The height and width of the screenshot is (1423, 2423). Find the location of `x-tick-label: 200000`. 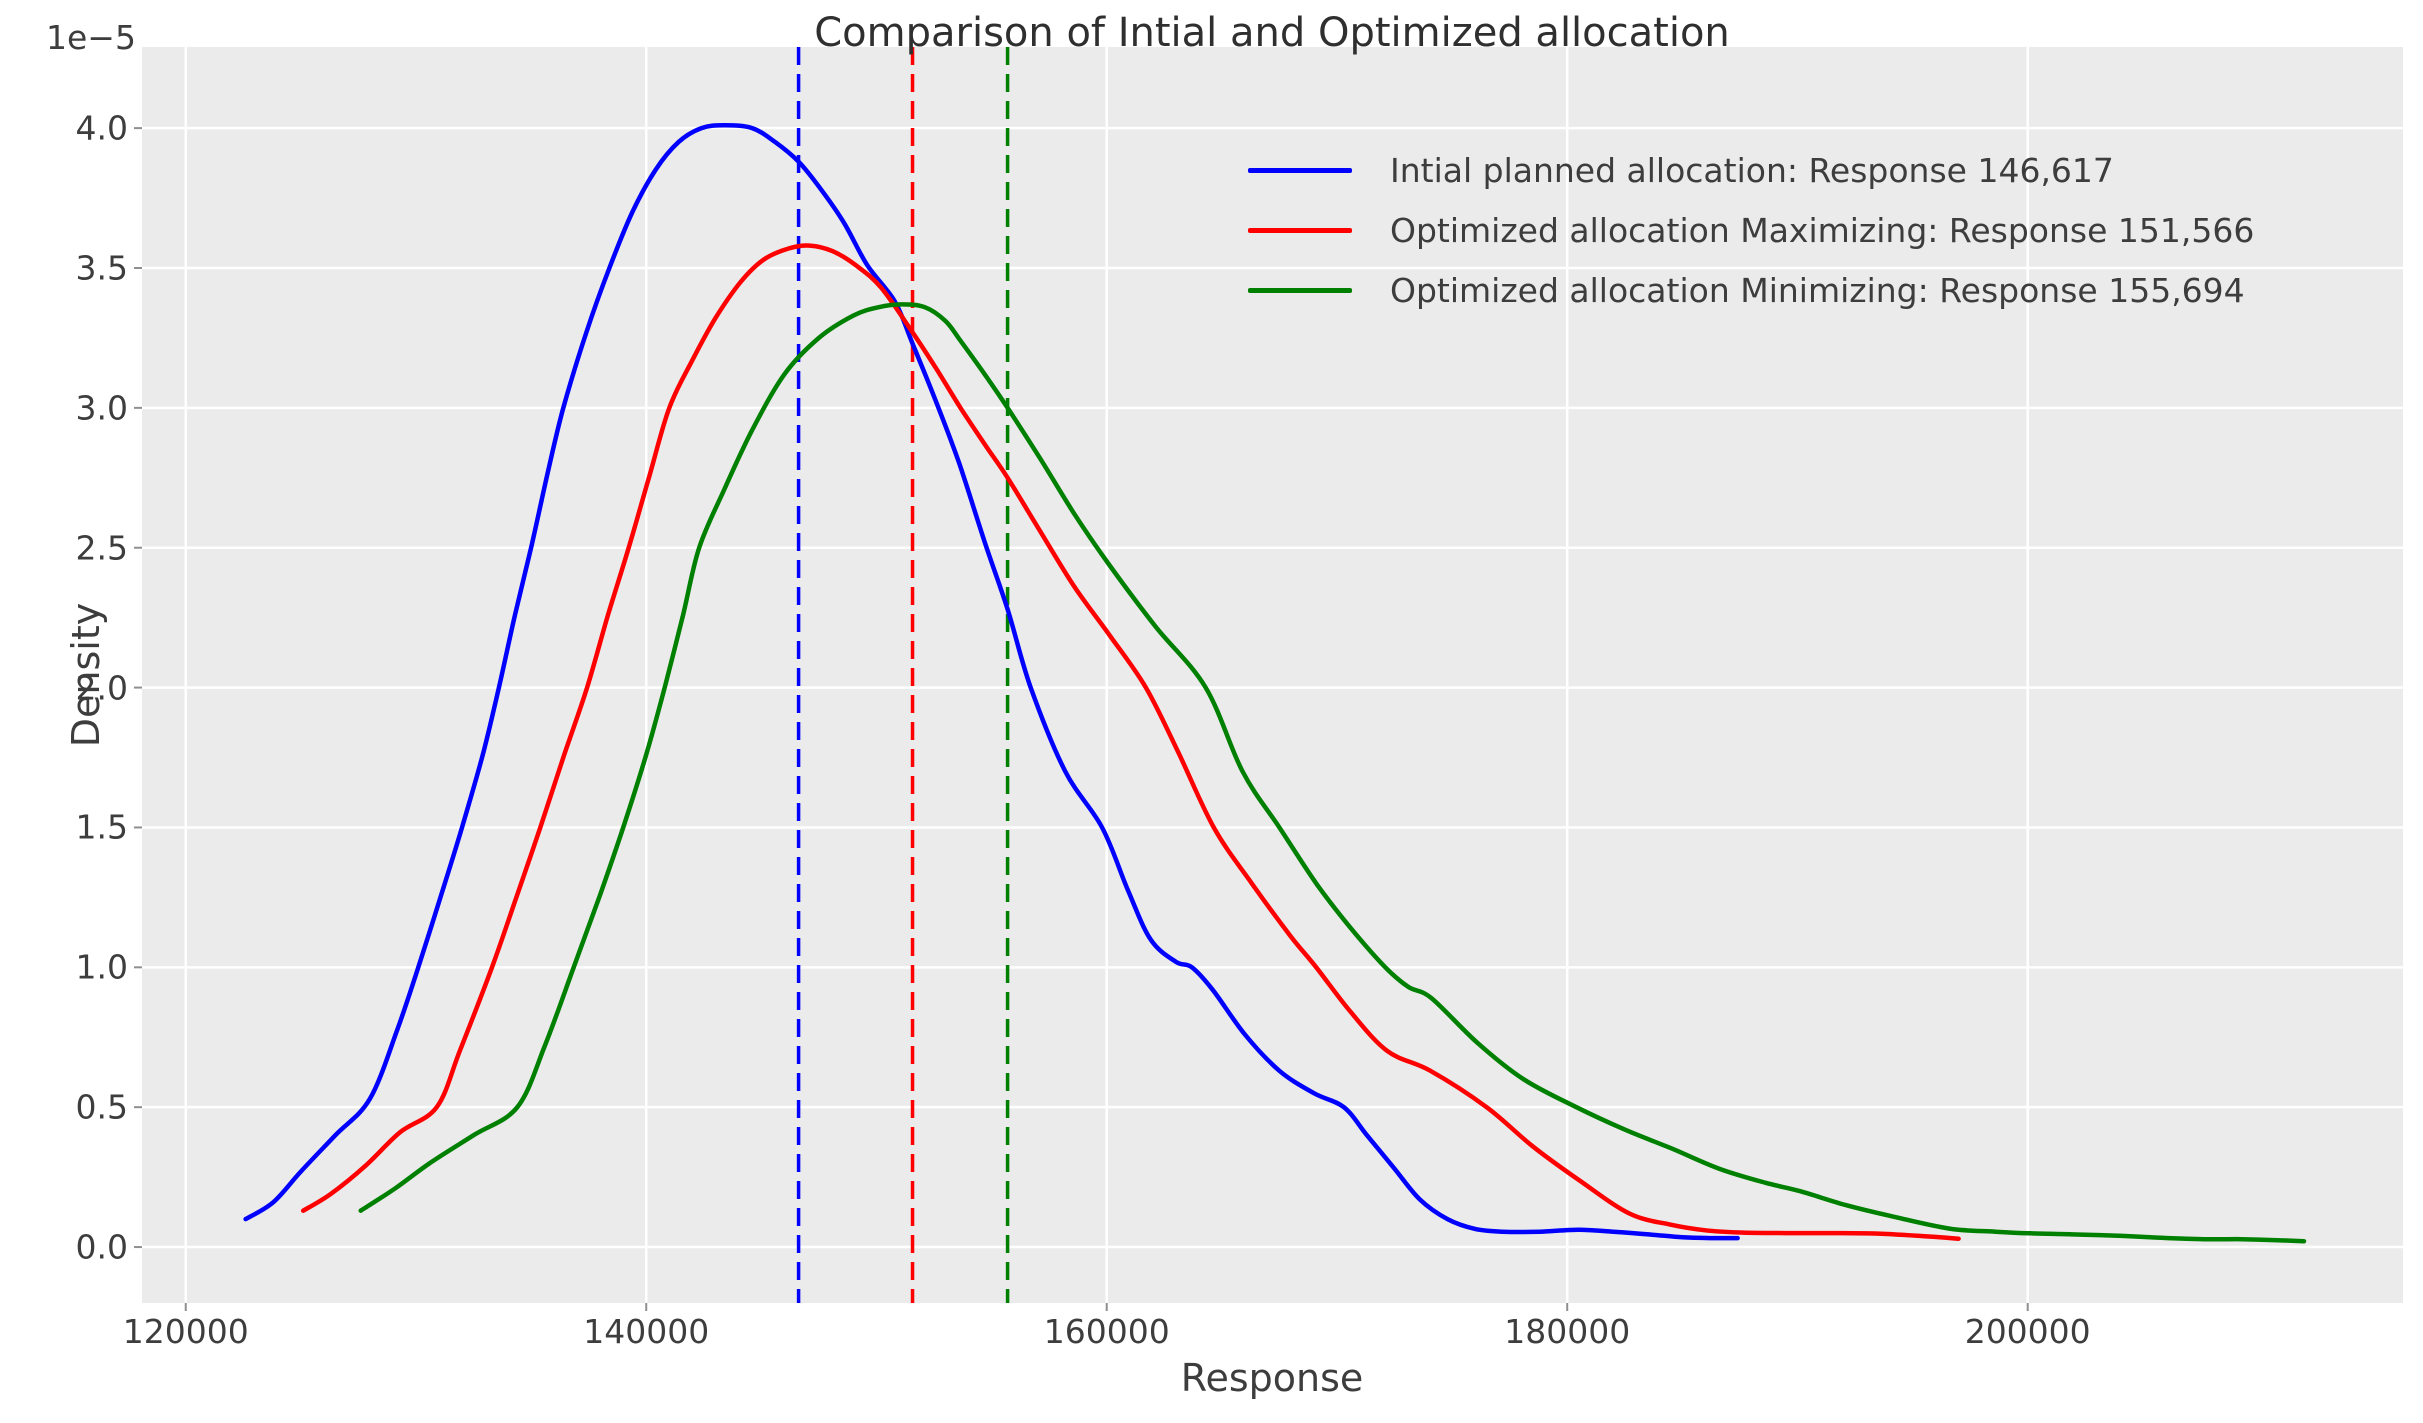

x-tick-label: 200000 is located at coordinates (2027, 1331).